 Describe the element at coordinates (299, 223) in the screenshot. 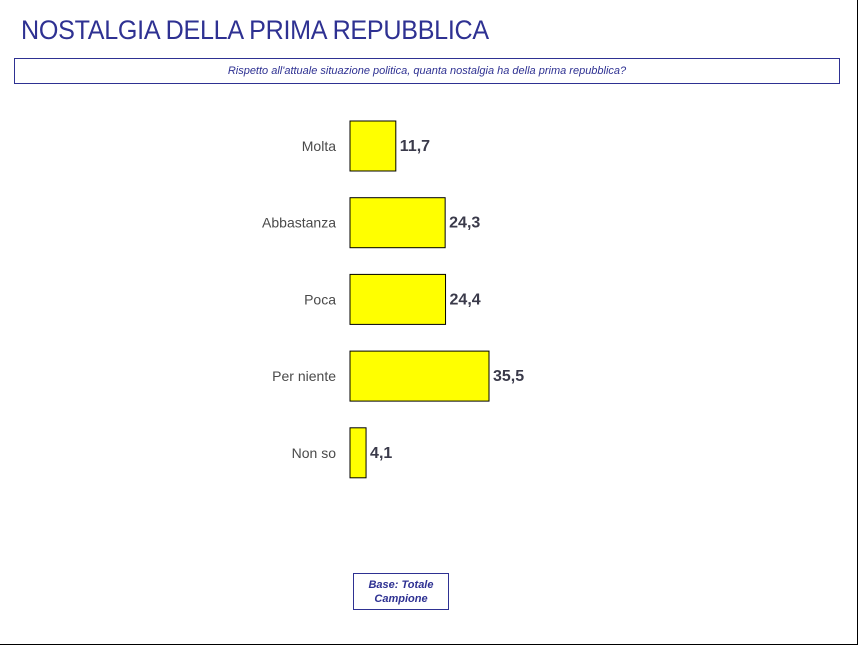

I see `category-label: Abbastanza` at that location.